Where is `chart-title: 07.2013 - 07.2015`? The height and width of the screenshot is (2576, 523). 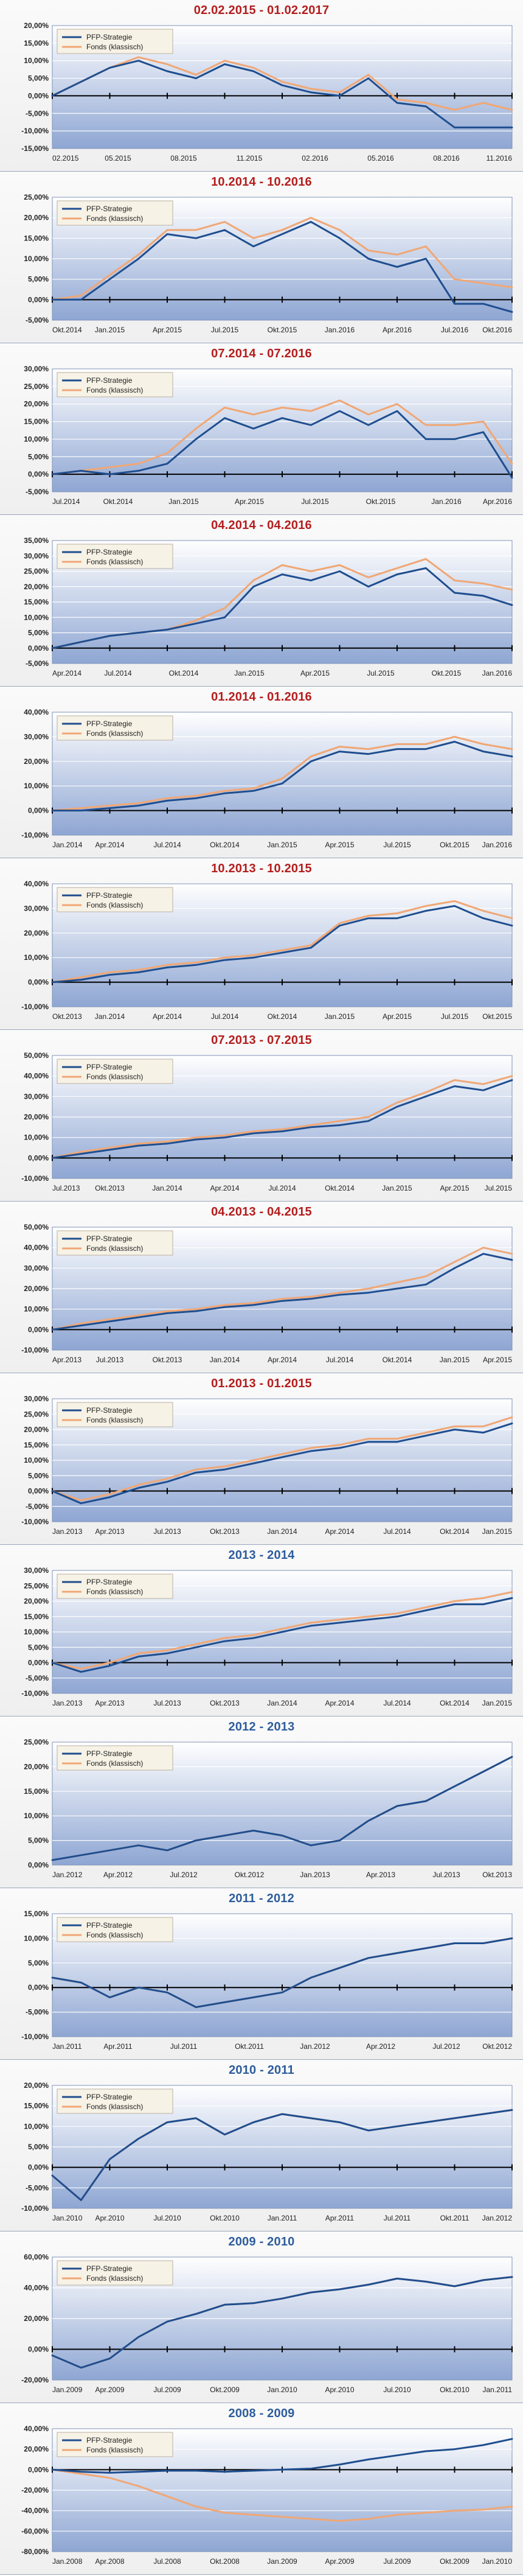
chart-title: 07.2013 - 07.2015 is located at coordinates (261, 1040).